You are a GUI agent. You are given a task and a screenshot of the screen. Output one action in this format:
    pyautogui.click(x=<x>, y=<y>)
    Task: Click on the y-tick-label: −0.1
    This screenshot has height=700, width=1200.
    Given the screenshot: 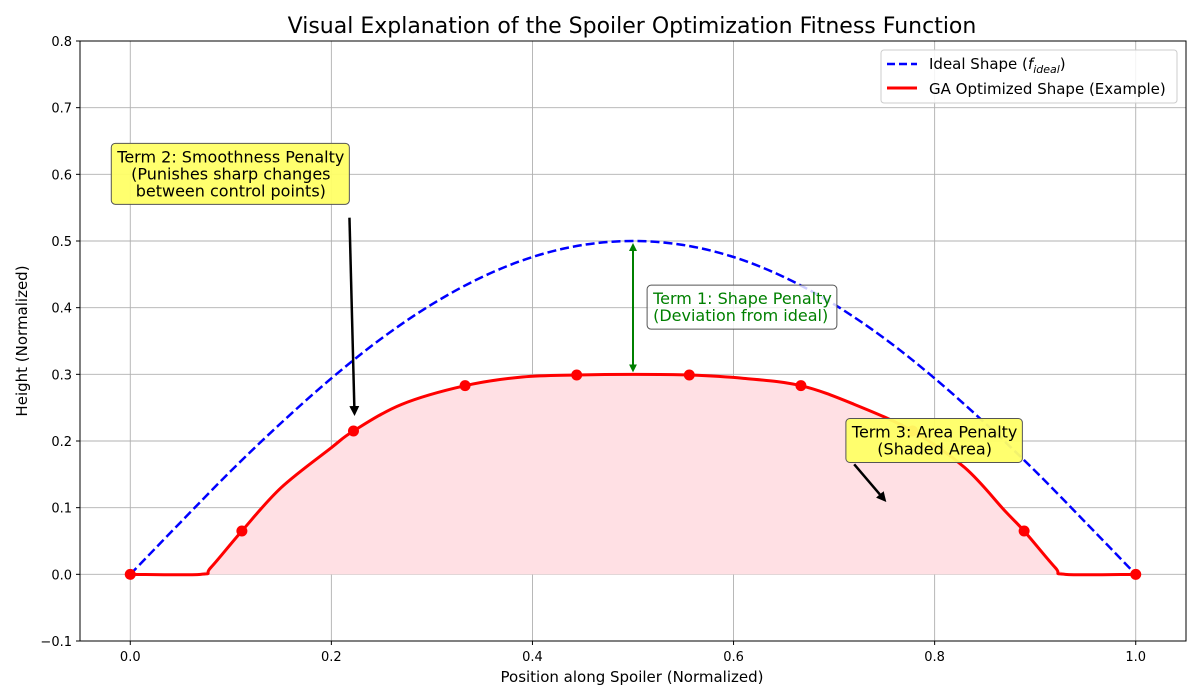 What is the action you would take?
    pyautogui.click(x=56, y=642)
    